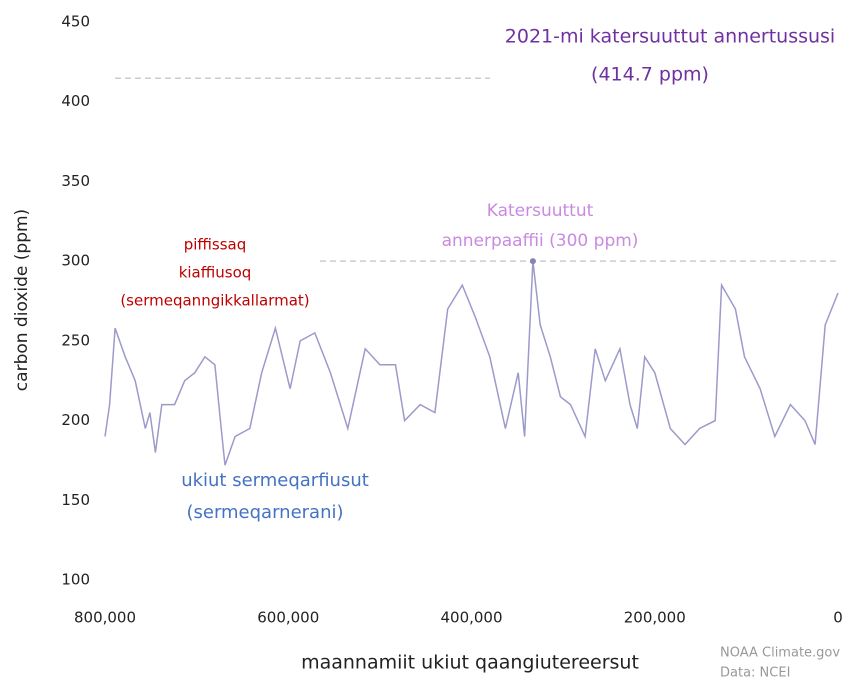 The image size is (864, 680). What do you see at coordinates (755, 673) in the screenshot?
I see `credit: Data: NCEI` at bounding box center [755, 673].